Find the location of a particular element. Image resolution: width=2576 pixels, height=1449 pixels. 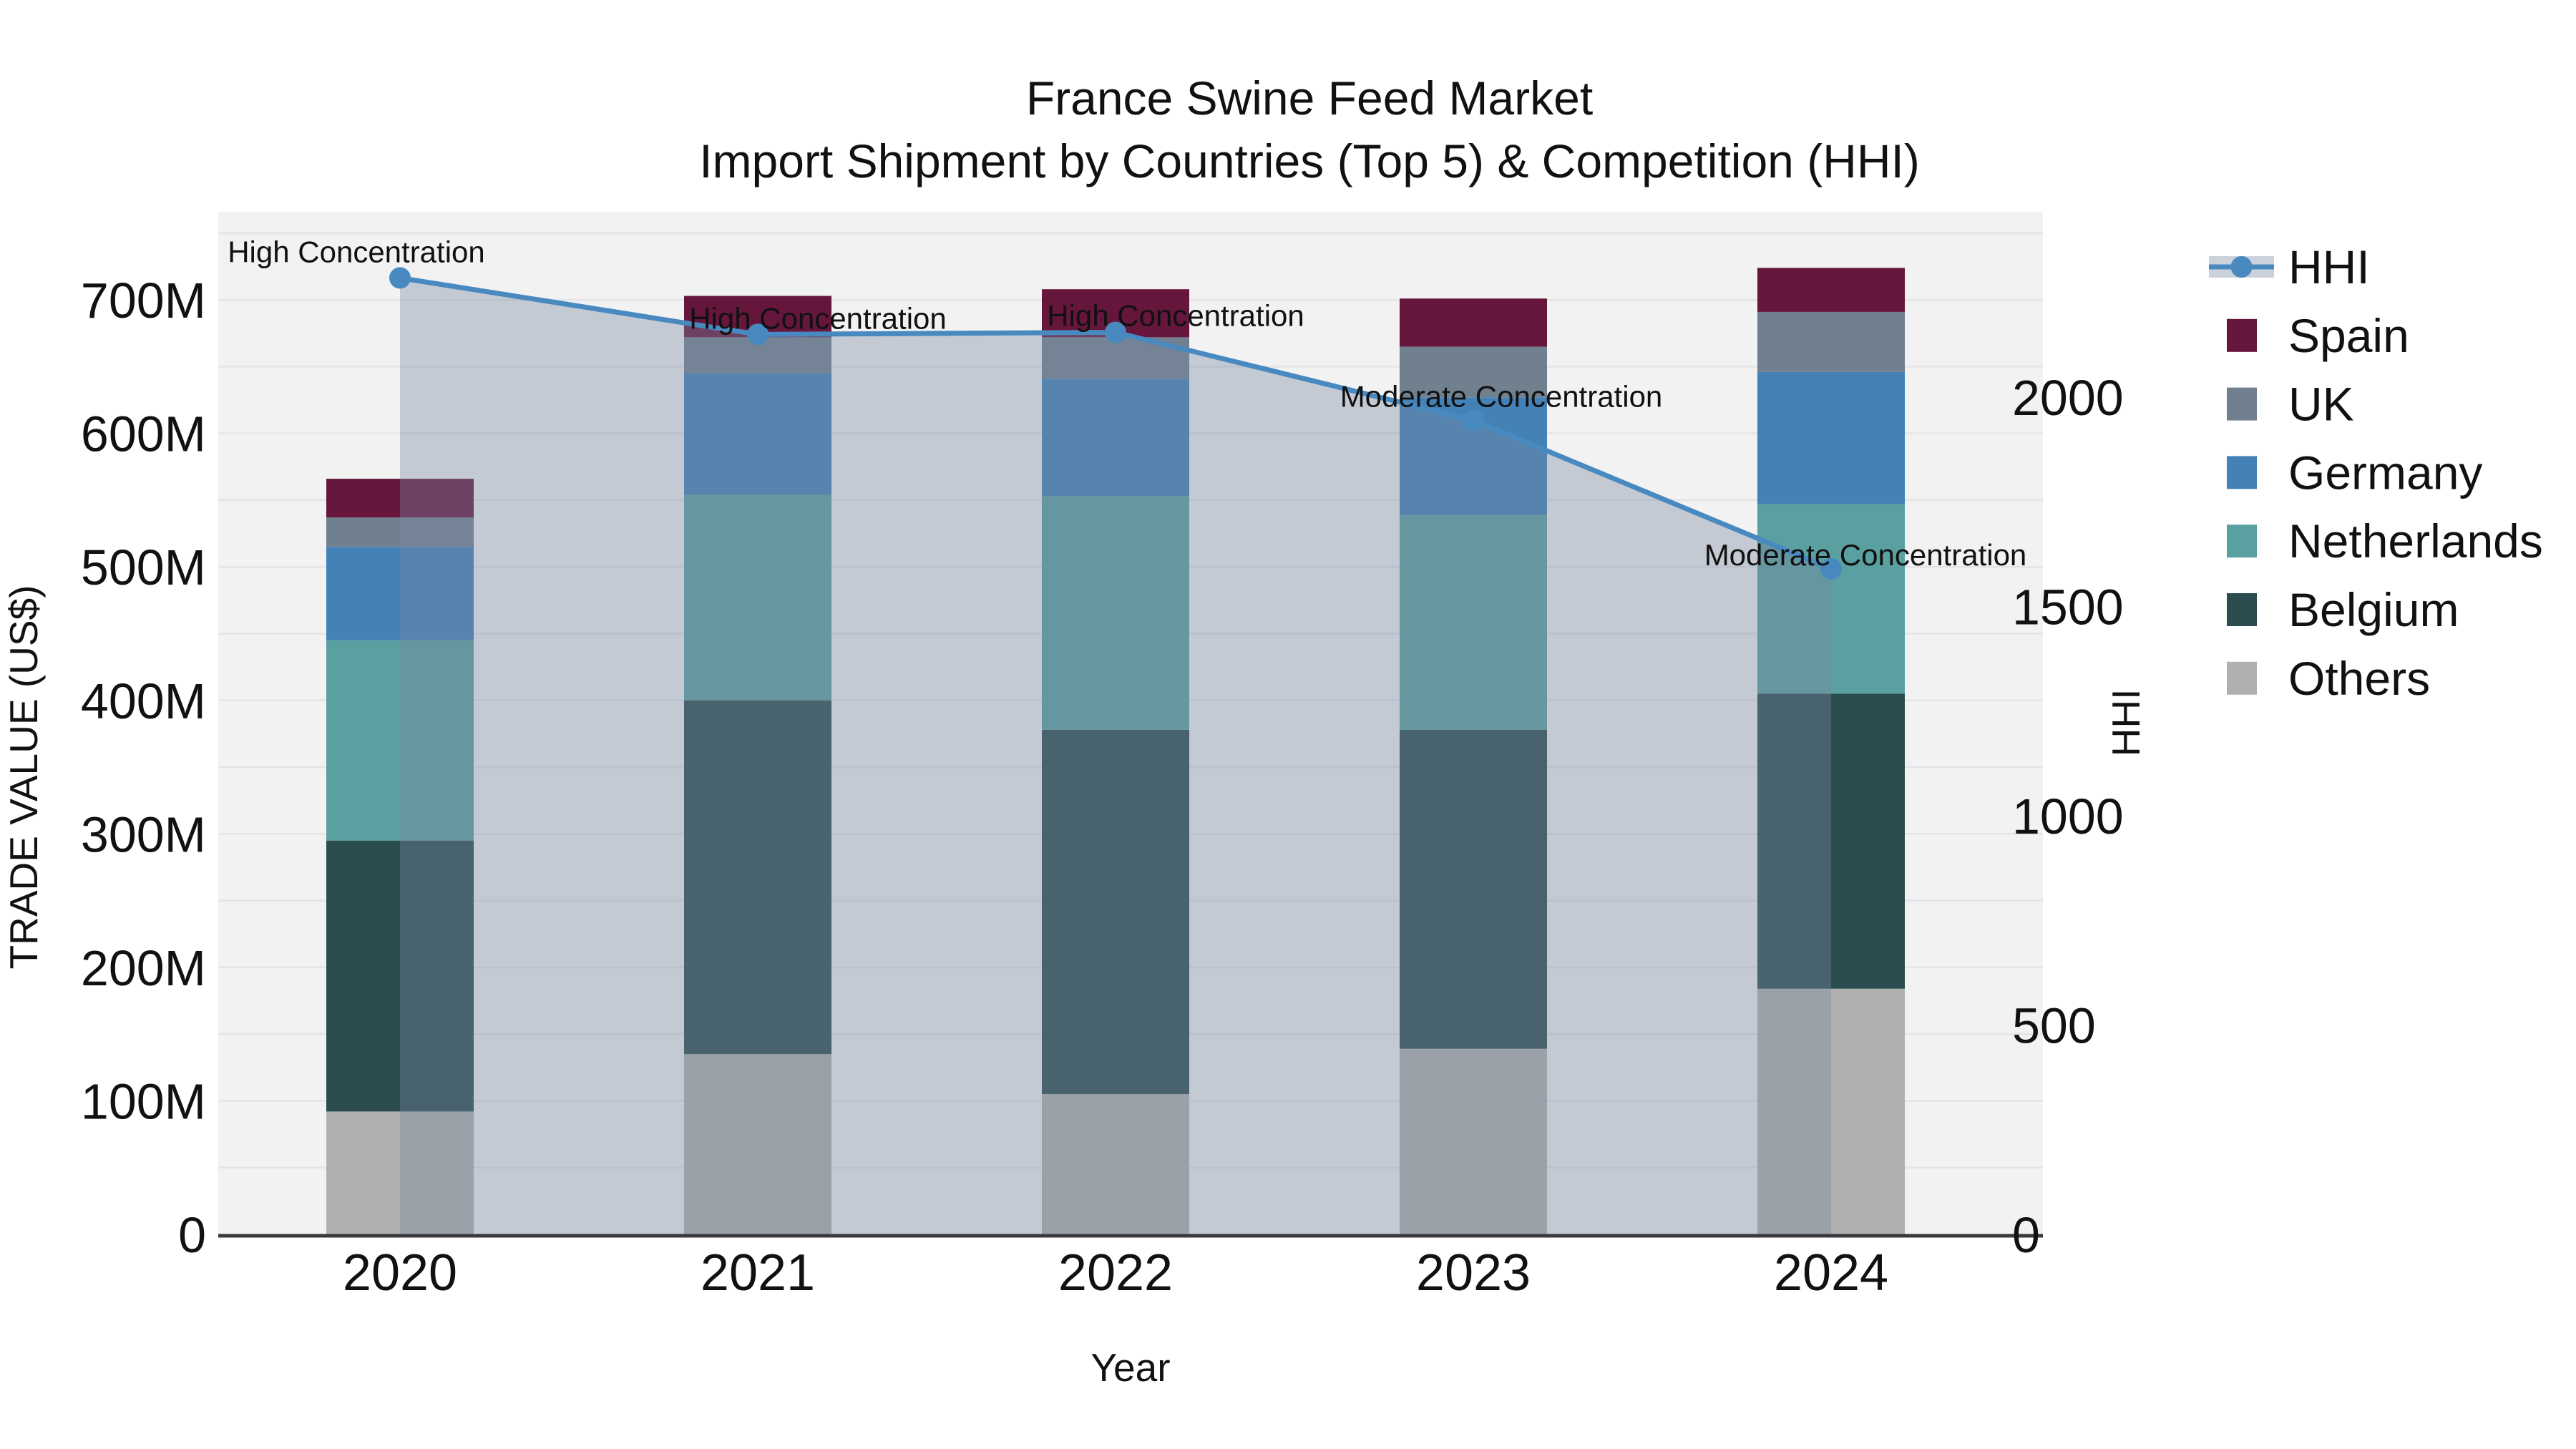

legend-item-spain: Spain is located at coordinates (2318, 335).